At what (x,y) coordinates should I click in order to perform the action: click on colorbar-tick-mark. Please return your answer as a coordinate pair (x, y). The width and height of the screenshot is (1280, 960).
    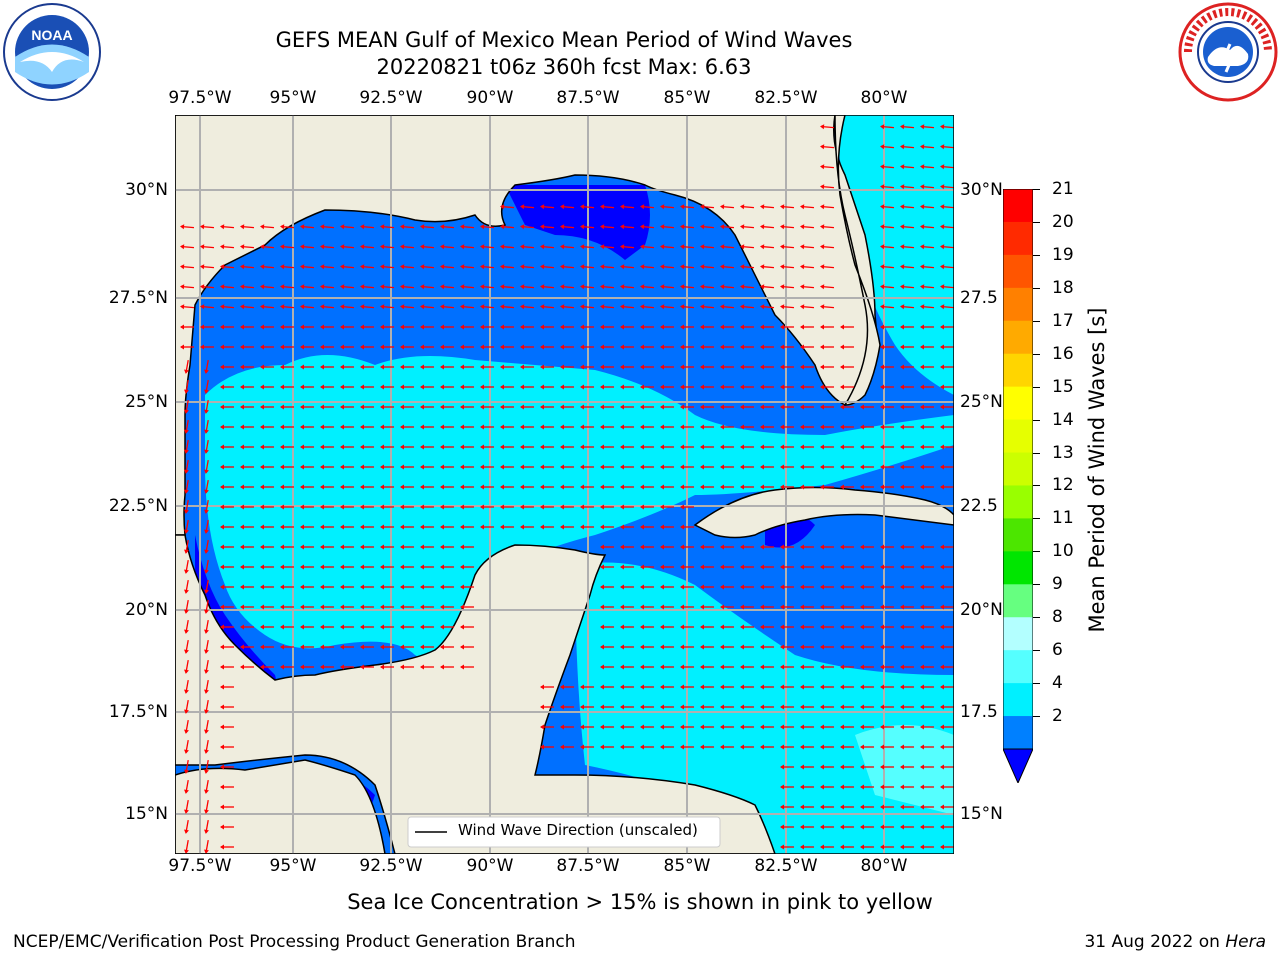
    Looking at the image, I should click on (1036, 552).